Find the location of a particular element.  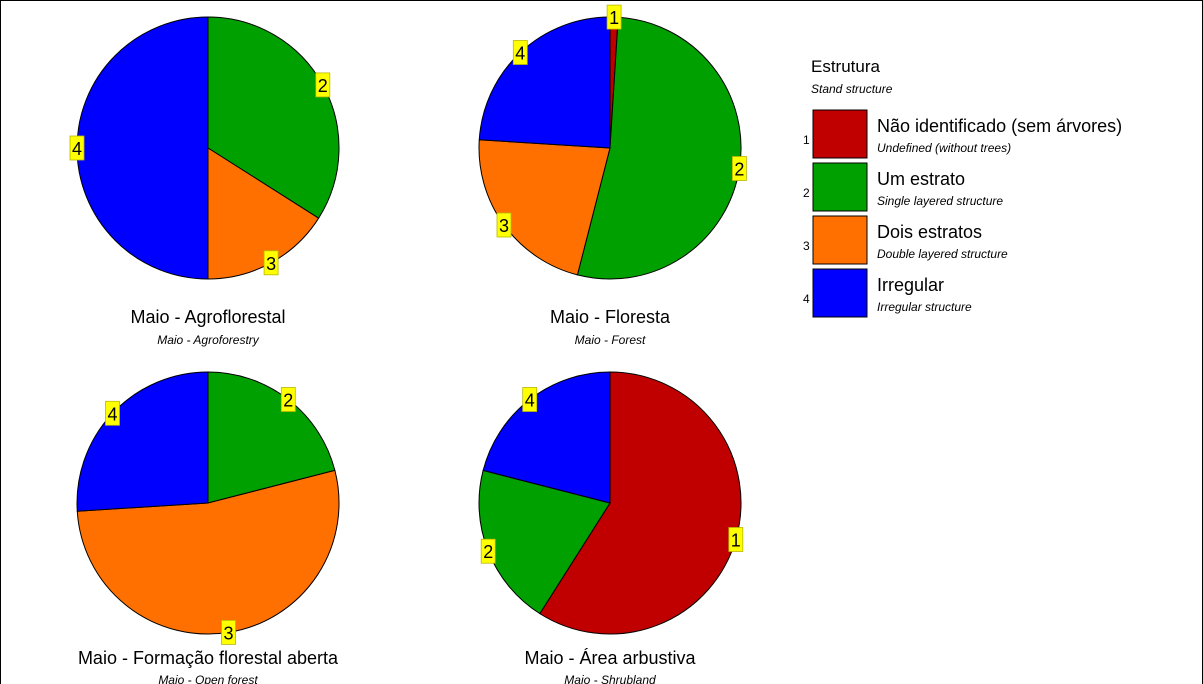

pie-subtitle: Maio - Shrubland is located at coordinates (610, 678).